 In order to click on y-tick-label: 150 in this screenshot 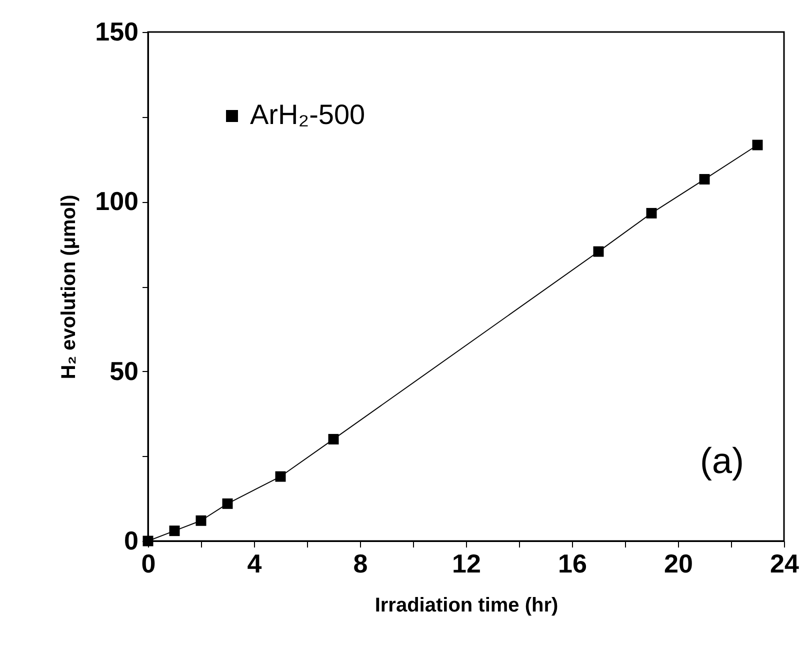, I will do `click(116, 31)`.